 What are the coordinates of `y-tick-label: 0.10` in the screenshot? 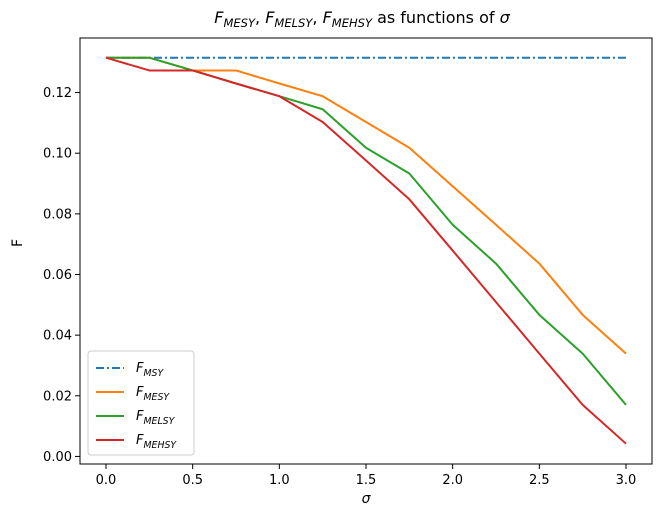 It's located at (57, 154).